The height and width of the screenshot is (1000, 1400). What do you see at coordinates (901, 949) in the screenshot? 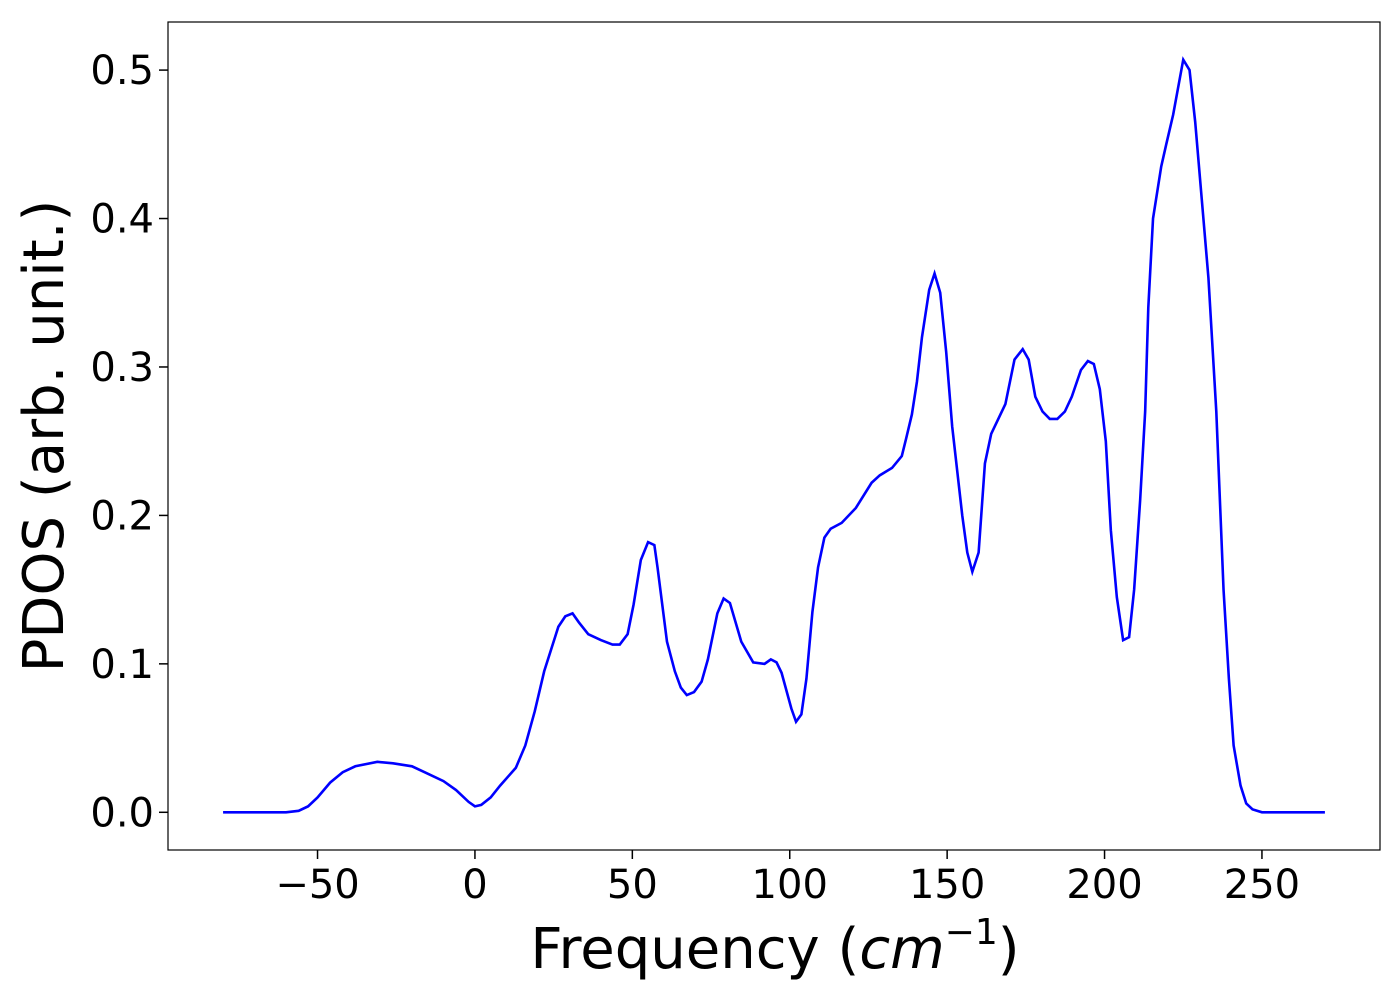
I see `x-label-part: cm` at bounding box center [901, 949].